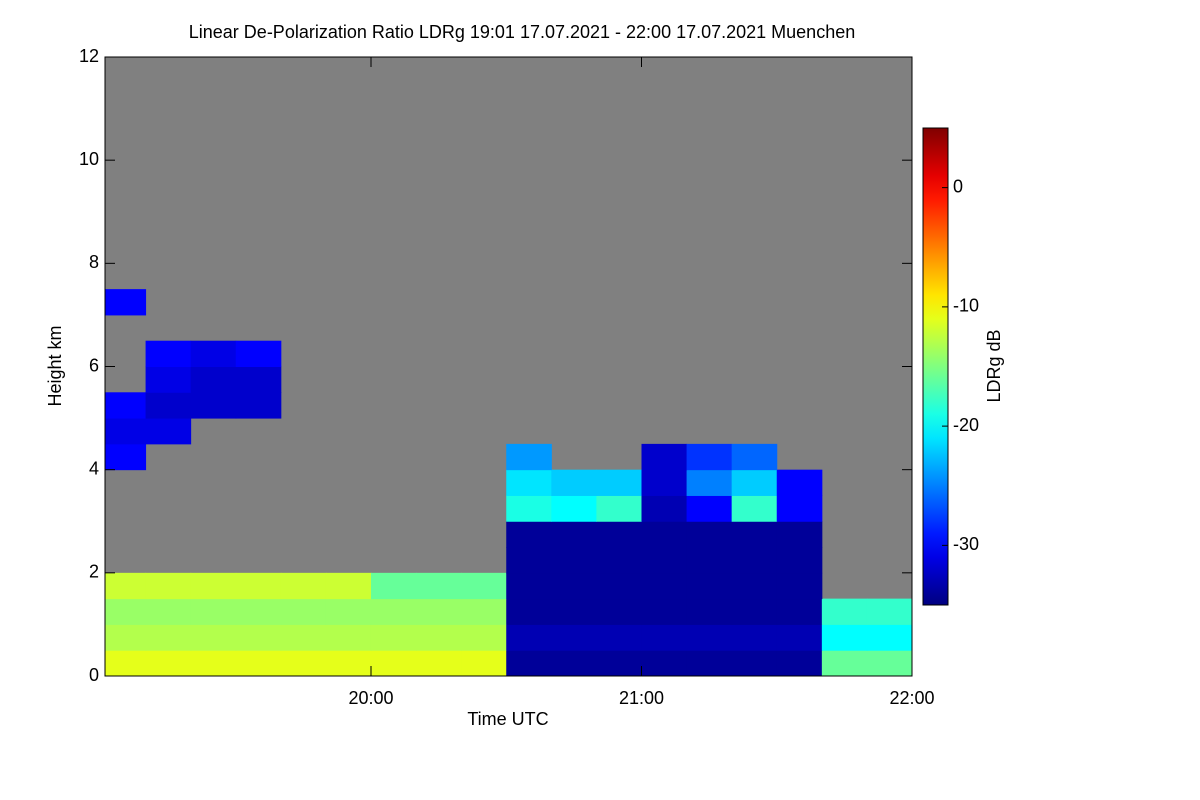  What do you see at coordinates (55, 365) in the screenshot?
I see `y-axis-label: Height km` at bounding box center [55, 365].